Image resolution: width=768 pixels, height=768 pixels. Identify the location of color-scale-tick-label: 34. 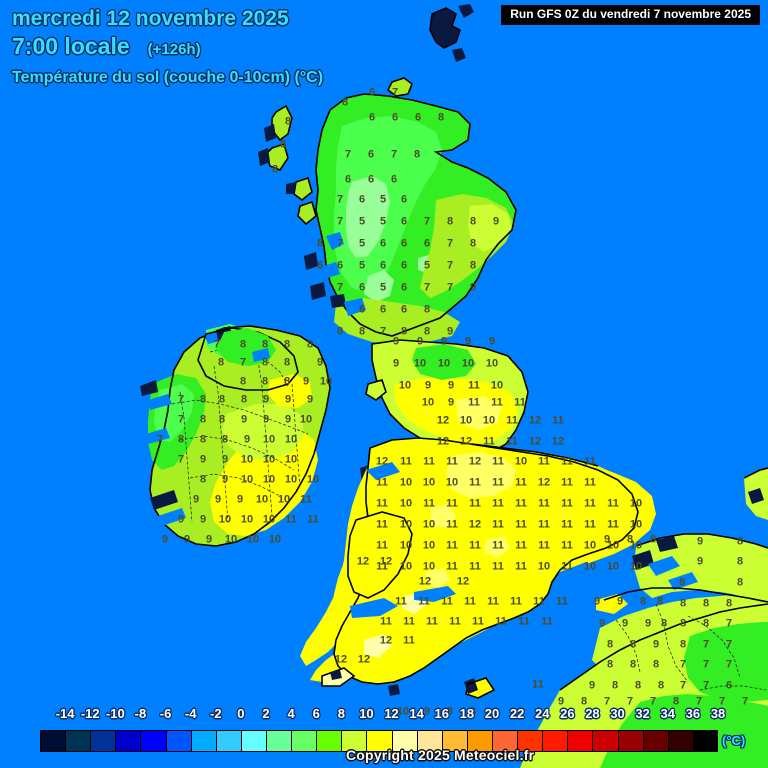
(667, 713).